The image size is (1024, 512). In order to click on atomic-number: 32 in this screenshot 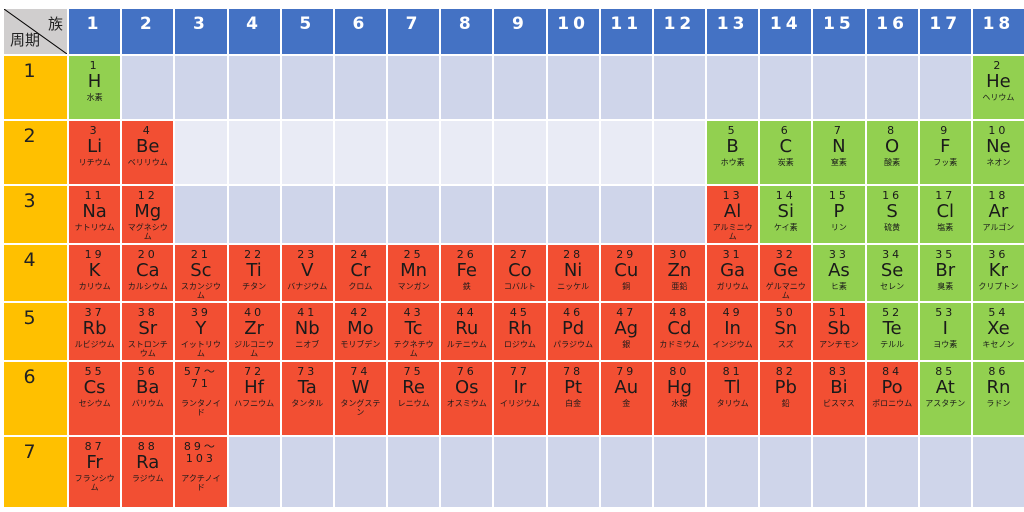, I will do `click(785, 254)`.